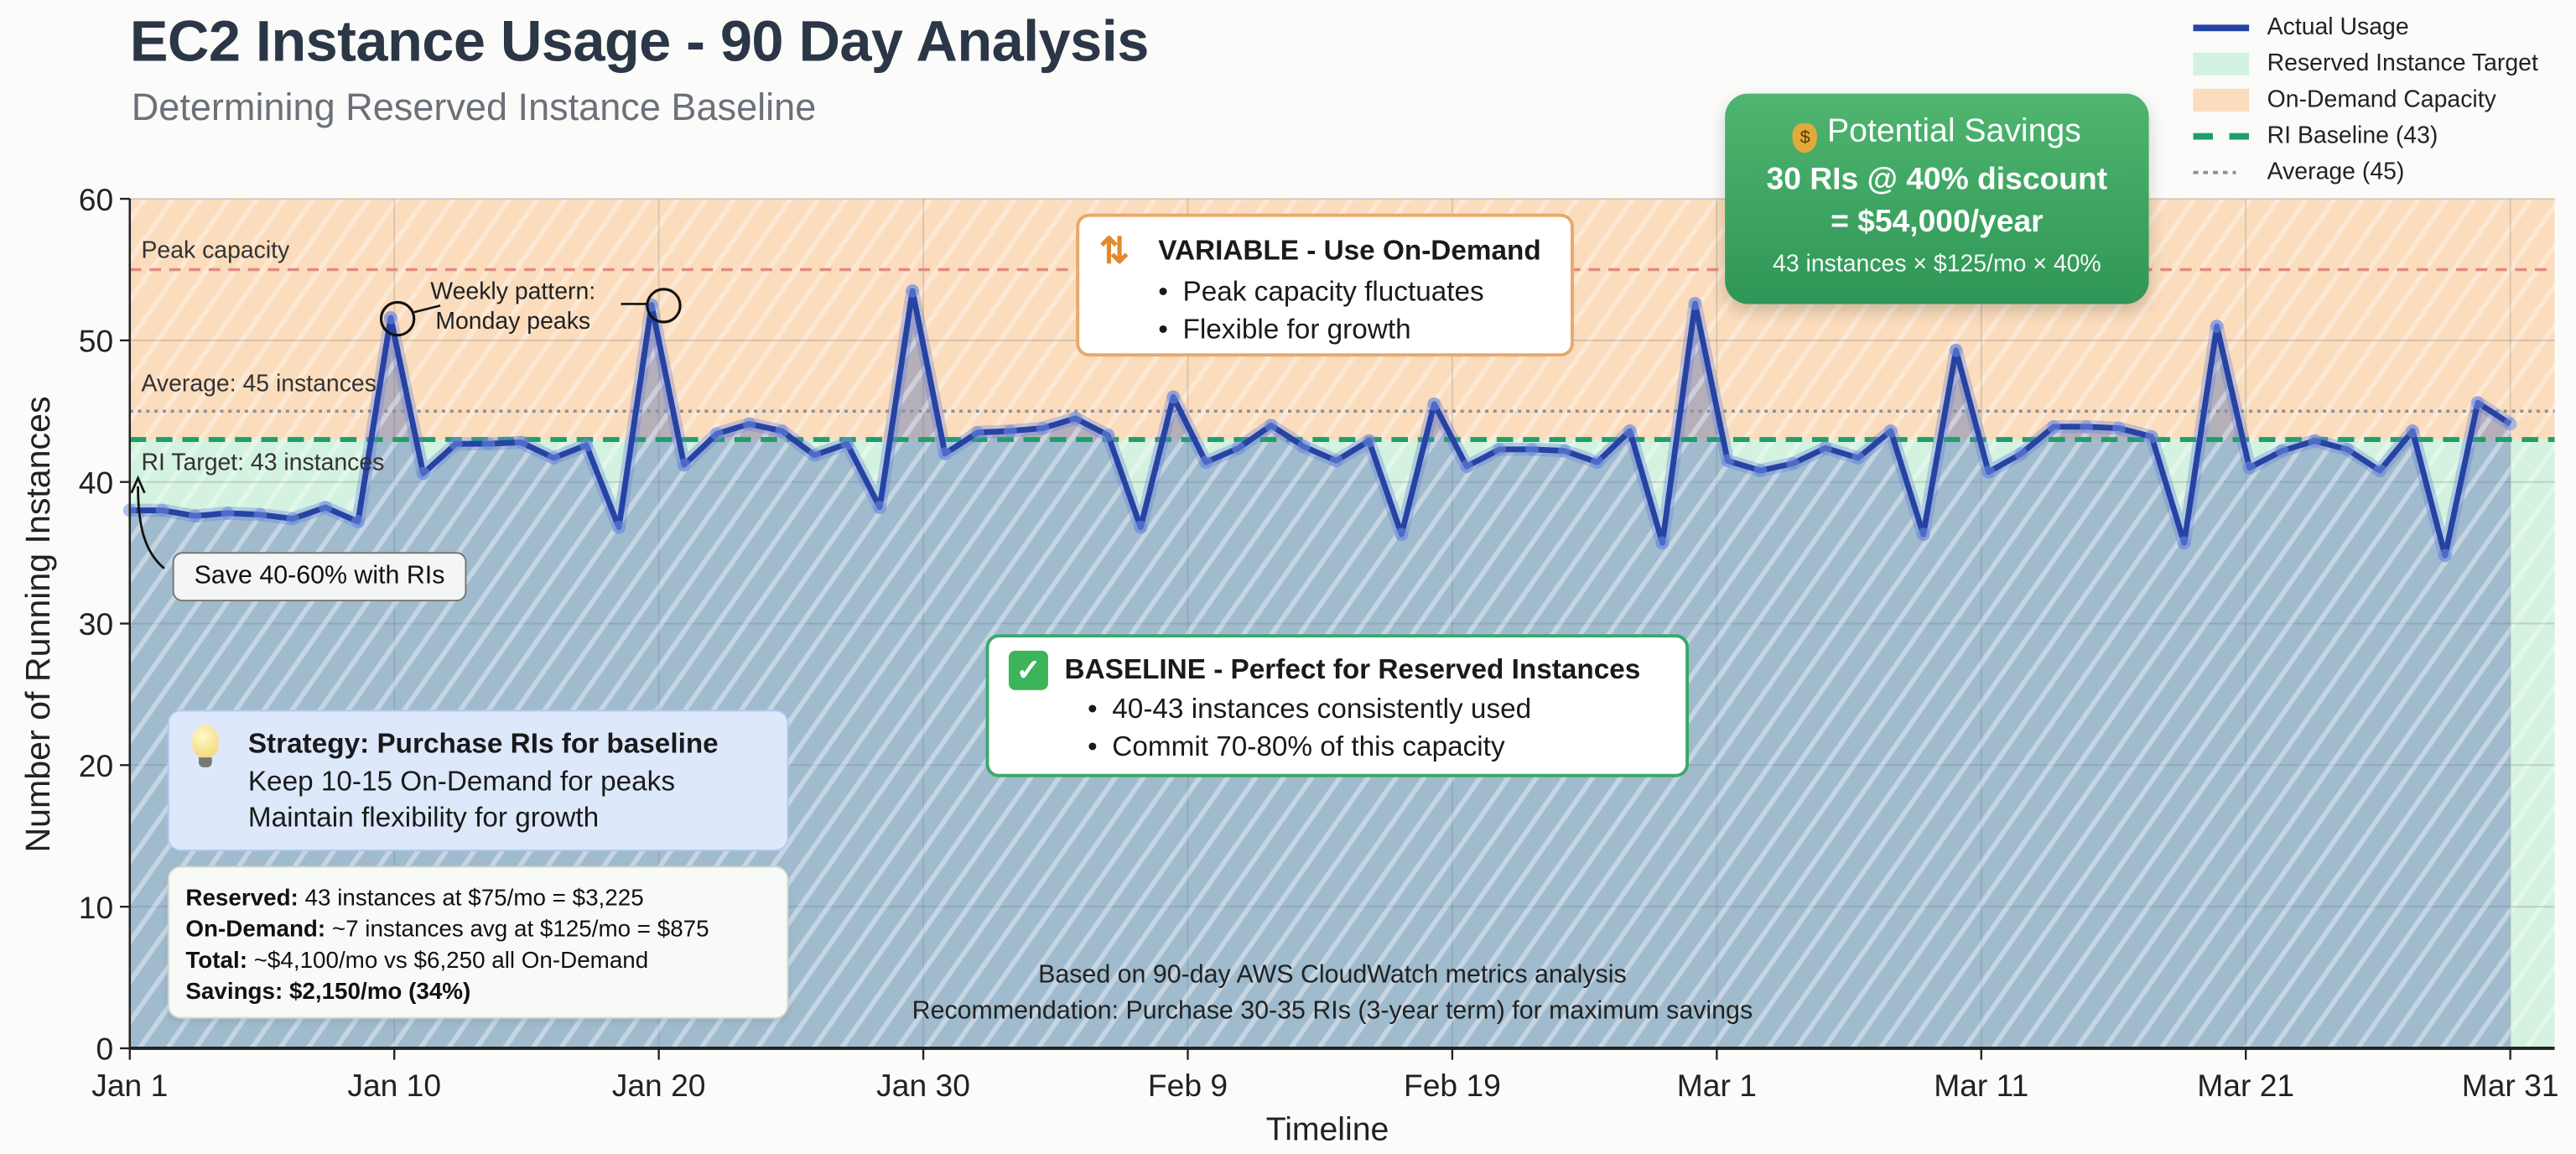 The height and width of the screenshot is (1154, 2576). What do you see at coordinates (1188, 1085) in the screenshot?
I see `x-tick-label: Feb 9` at bounding box center [1188, 1085].